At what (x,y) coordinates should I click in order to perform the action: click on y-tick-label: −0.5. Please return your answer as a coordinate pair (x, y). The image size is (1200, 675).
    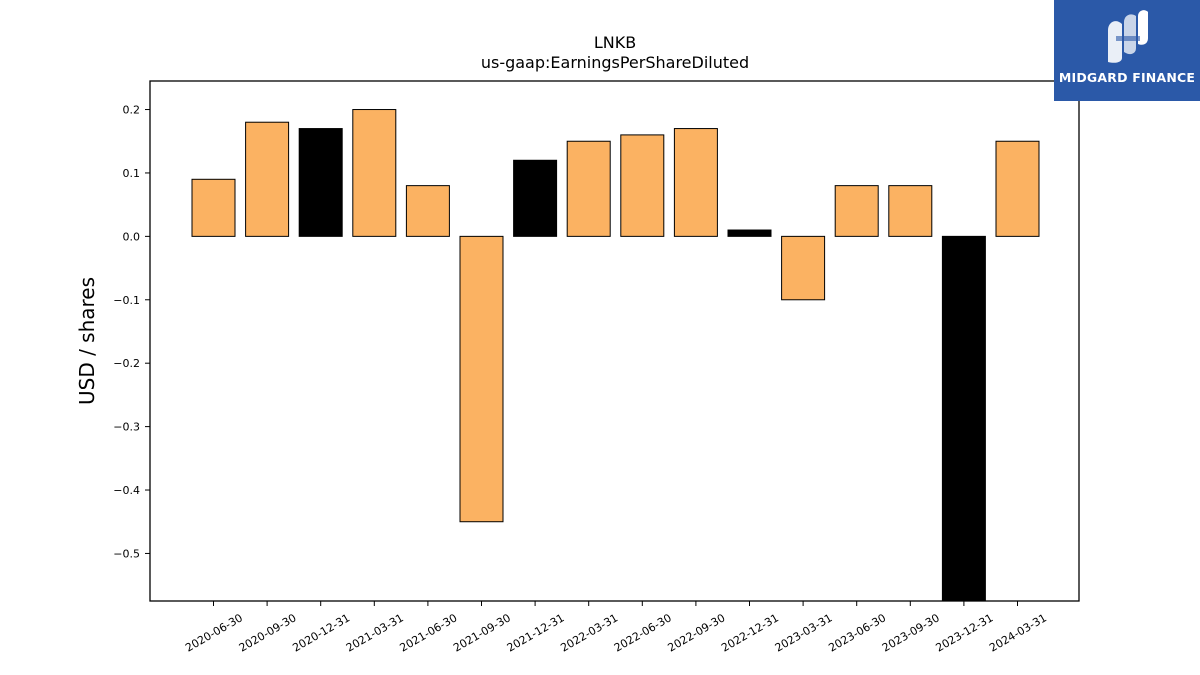
    Looking at the image, I should click on (126, 553).